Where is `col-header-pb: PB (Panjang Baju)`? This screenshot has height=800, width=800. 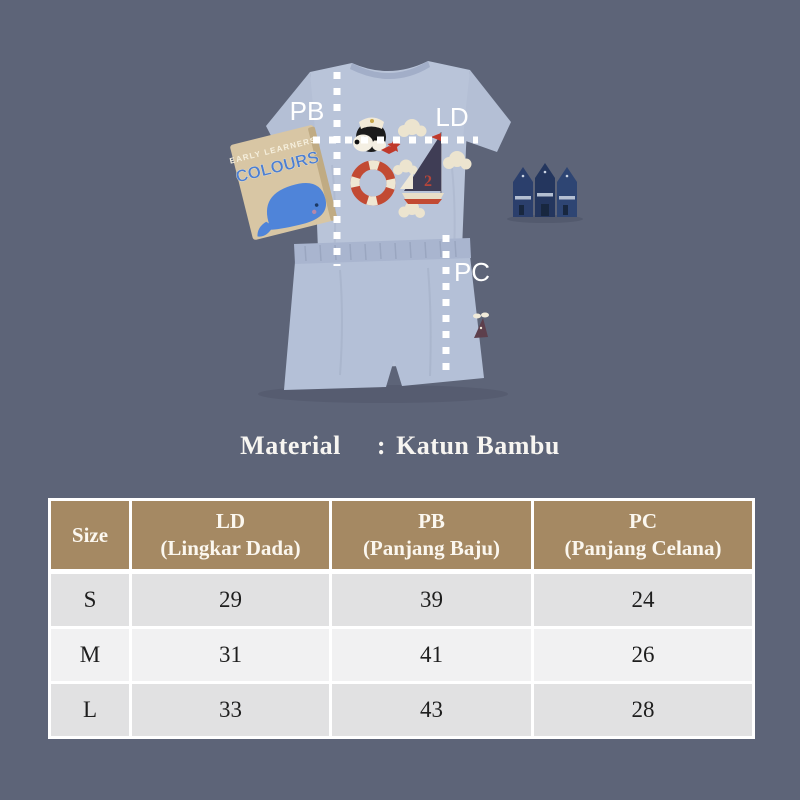
col-header-pb: PB (Panjang Baju) is located at coordinates (431, 536).